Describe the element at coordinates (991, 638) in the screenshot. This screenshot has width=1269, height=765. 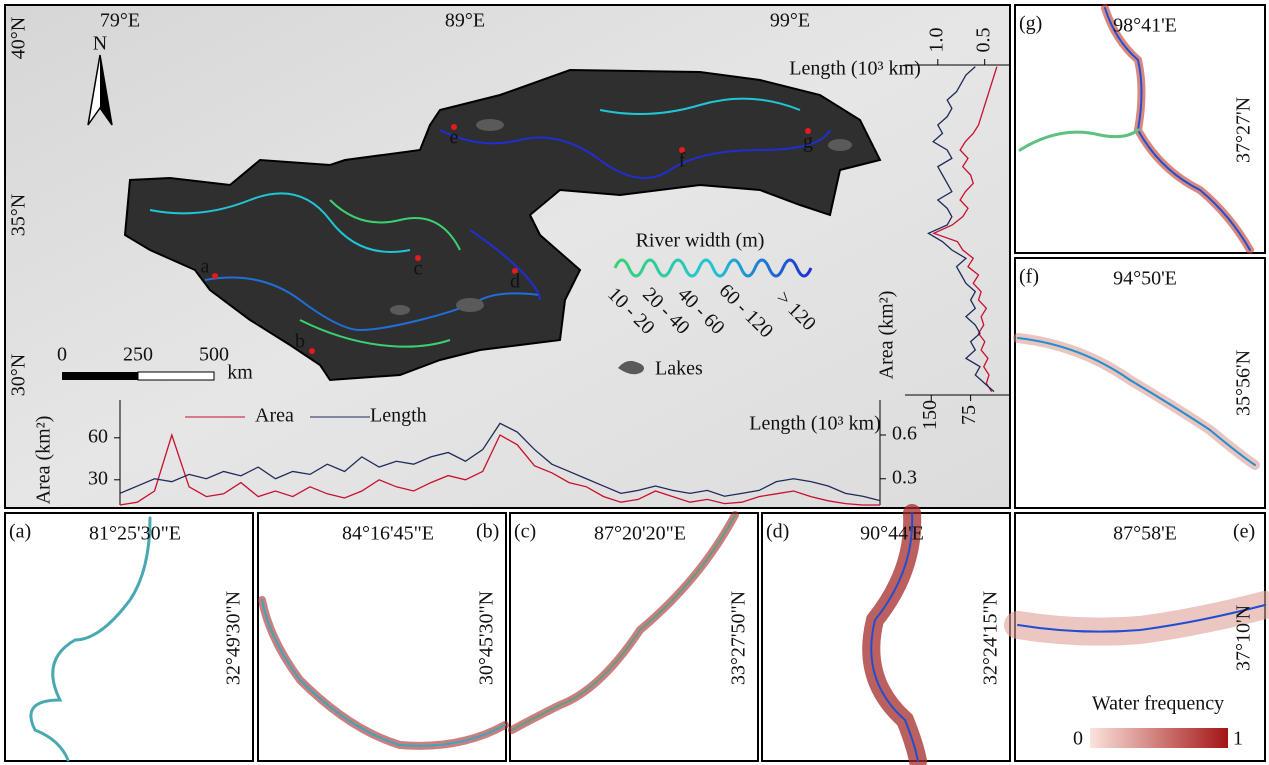
I see `panel-lat: 32°24'15"N` at that location.